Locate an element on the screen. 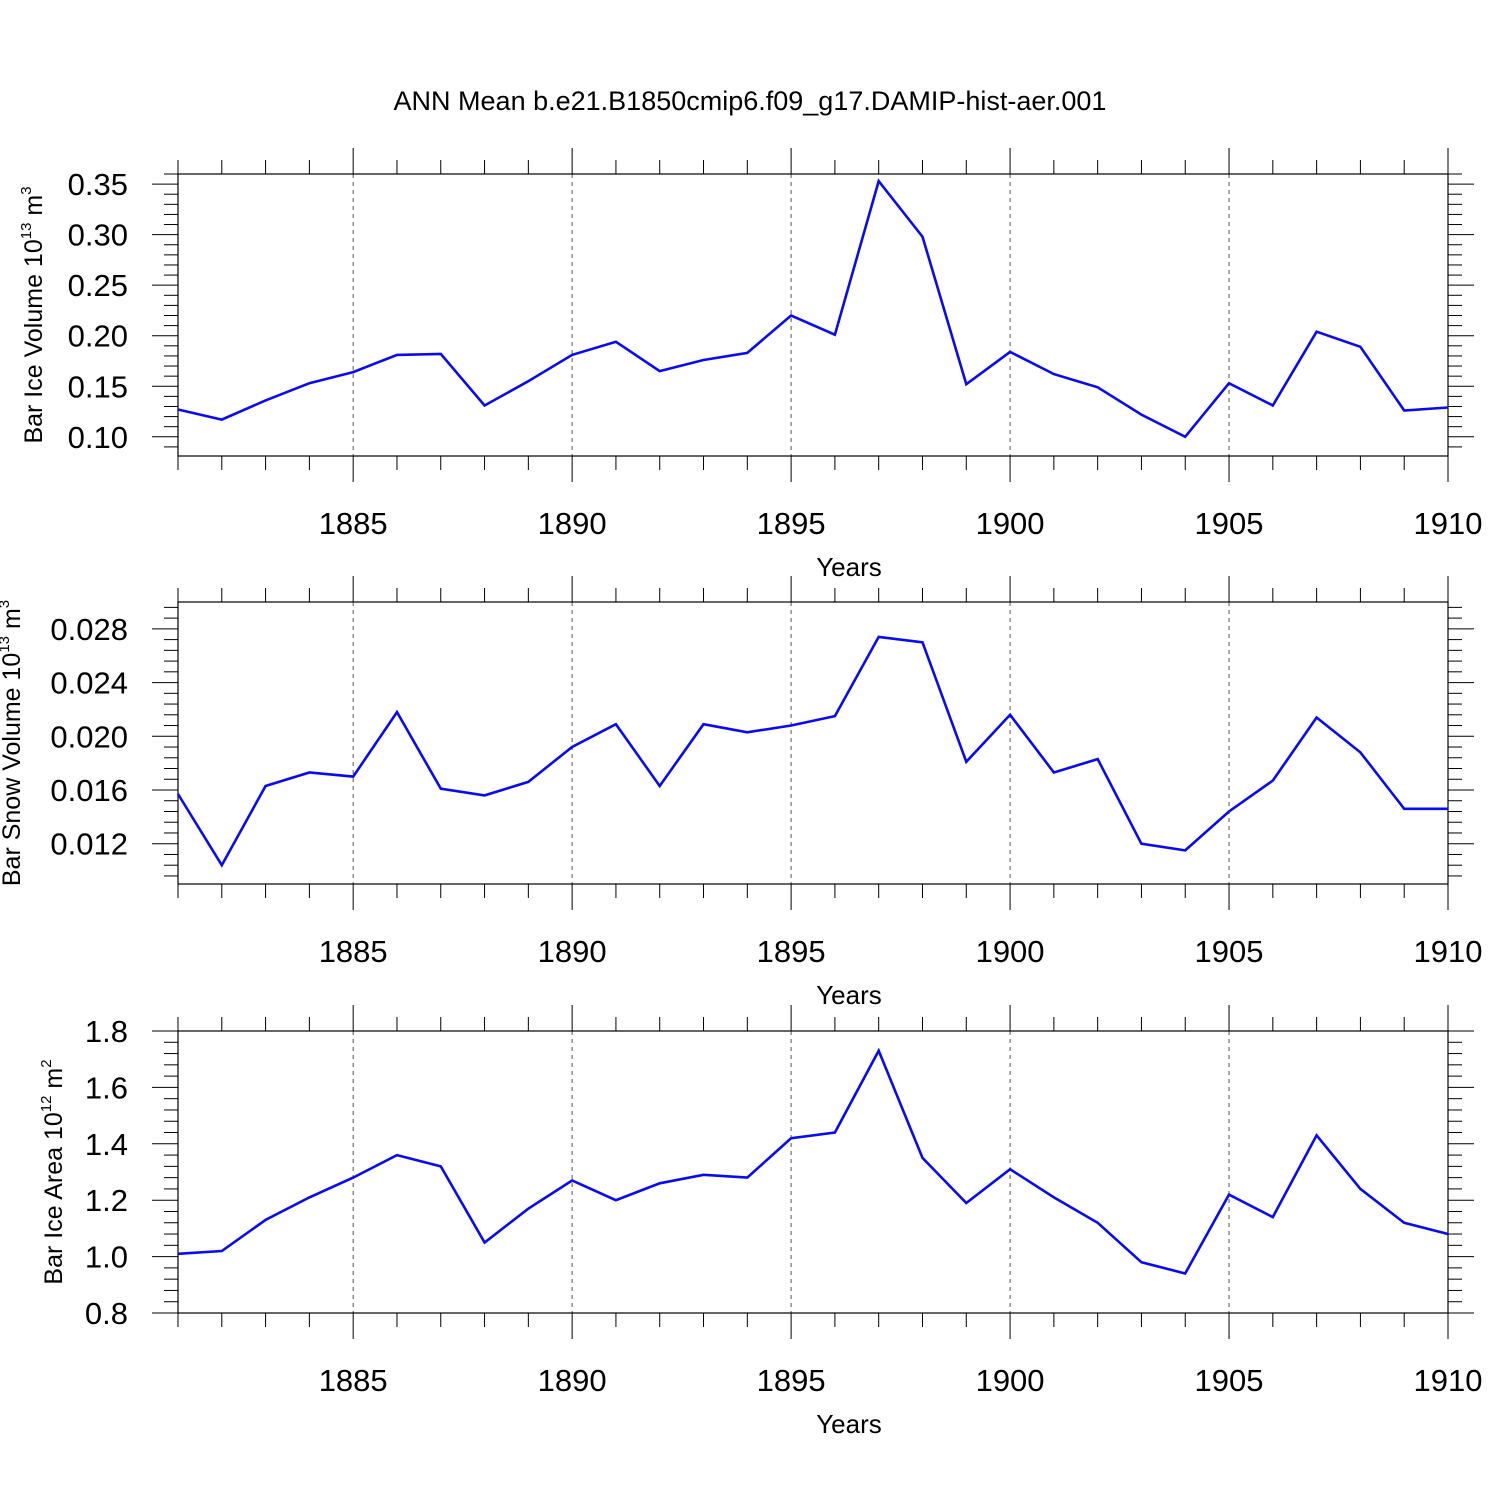 This screenshot has width=1500, height=1500. y-tick-label: 0.028 is located at coordinates (89, 629).